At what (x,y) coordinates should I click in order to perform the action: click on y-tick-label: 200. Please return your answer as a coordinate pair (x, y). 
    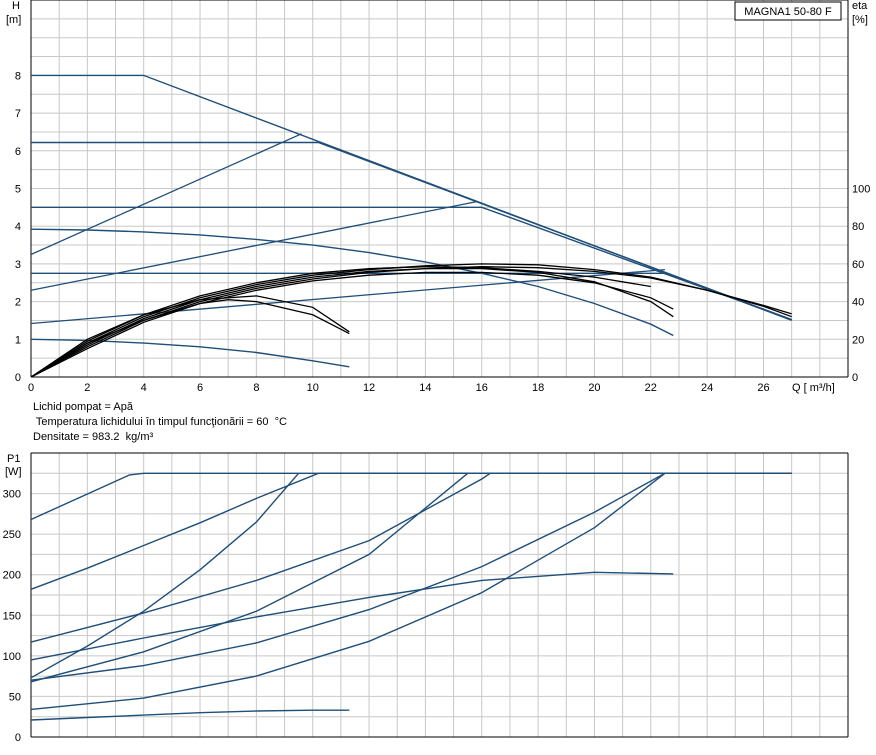
    Looking at the image, I should click on (12, 576).